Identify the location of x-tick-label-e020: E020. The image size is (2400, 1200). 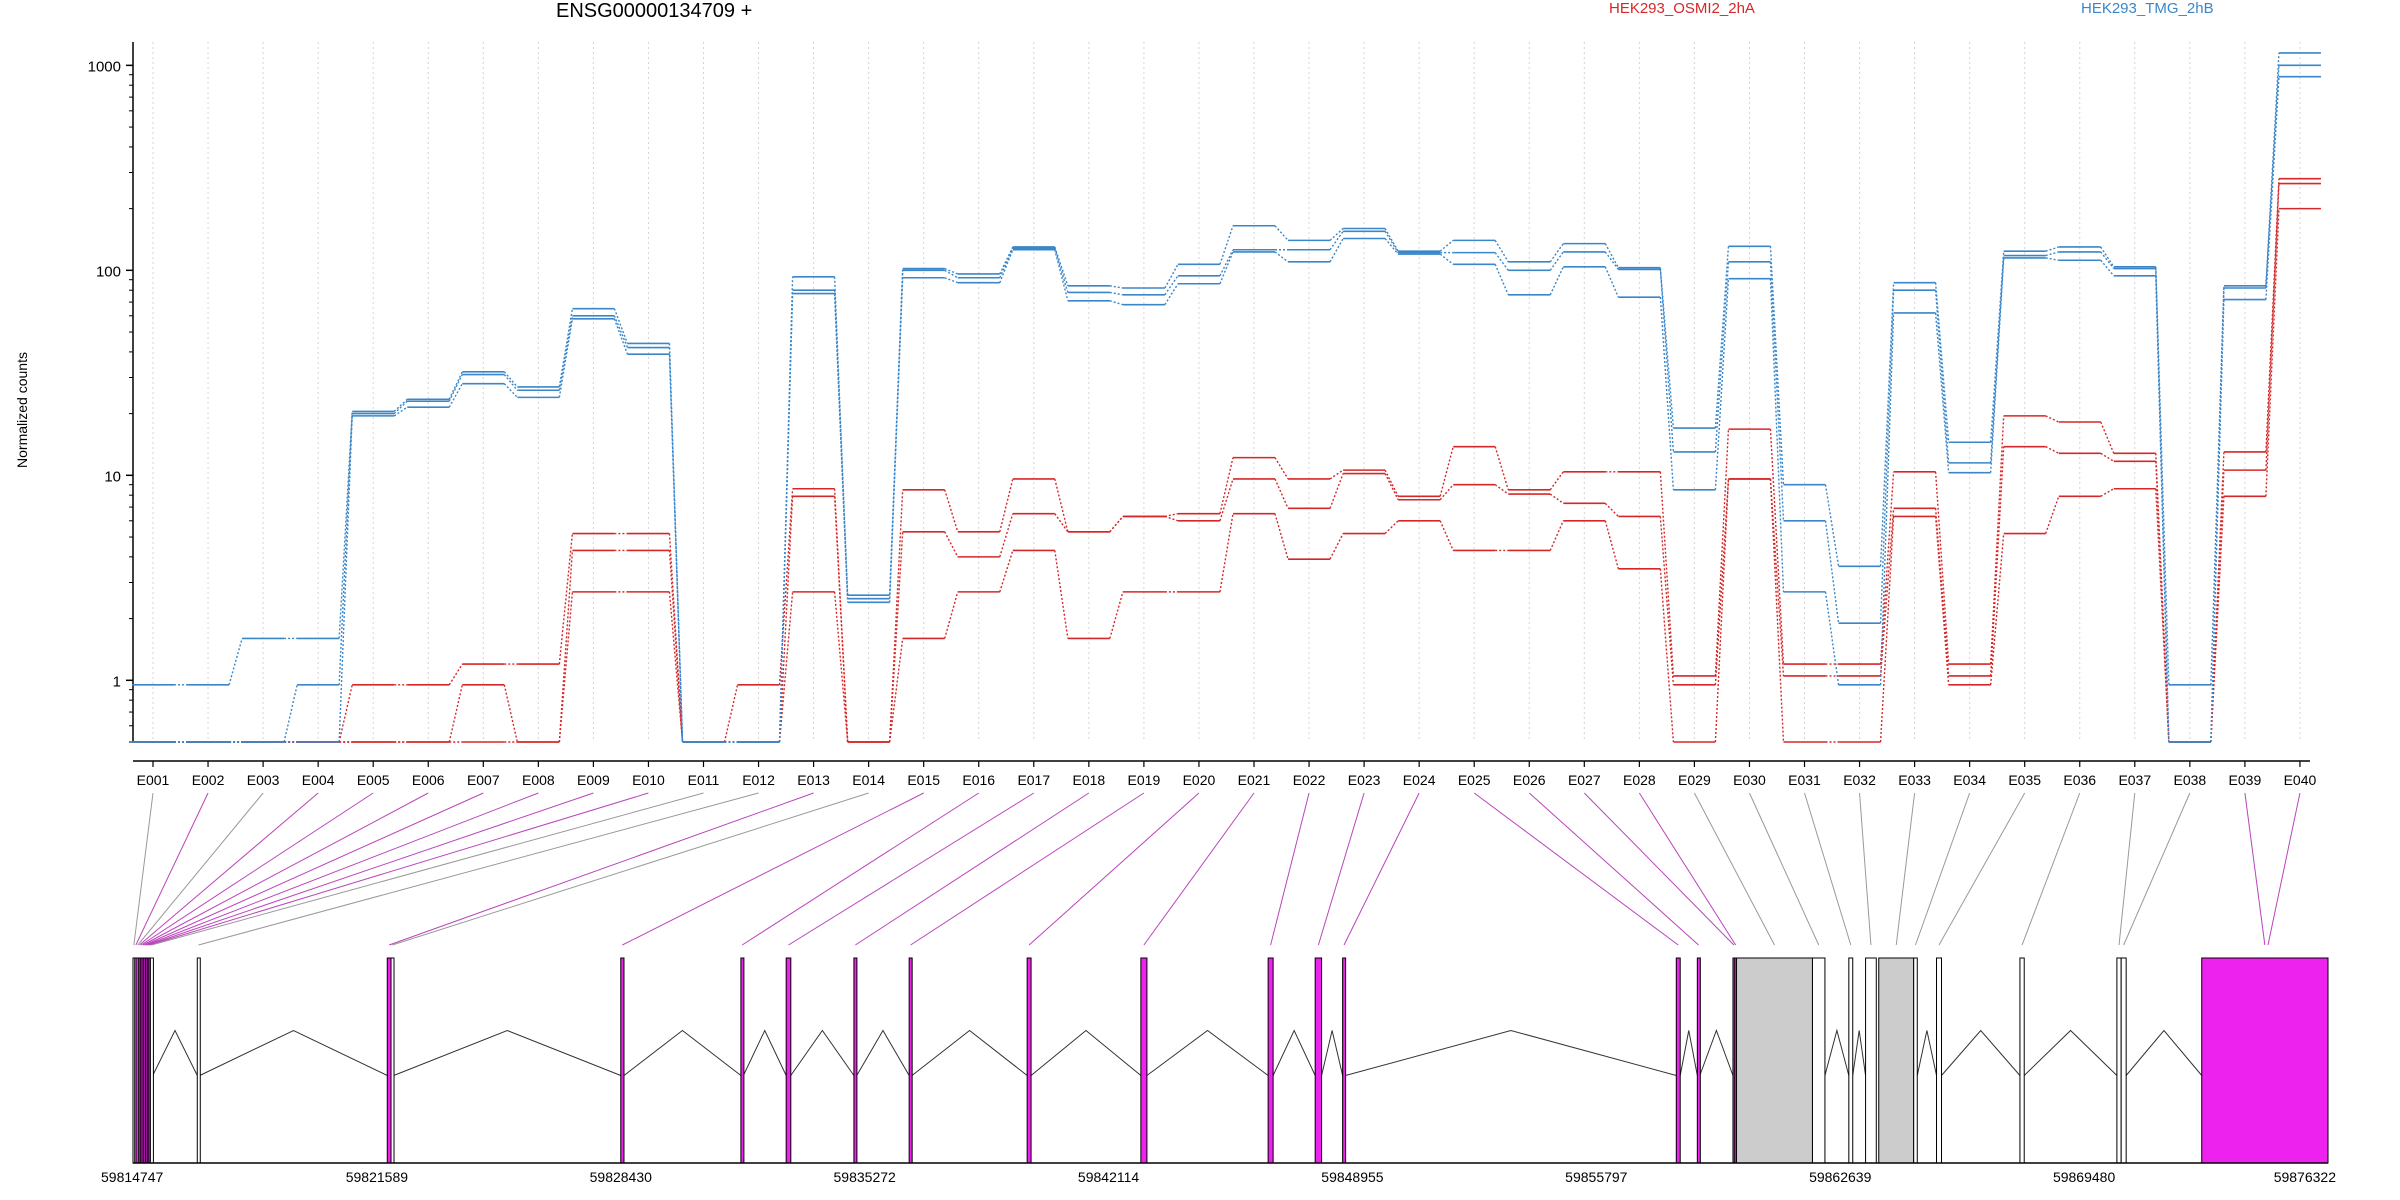
(1199, 780).